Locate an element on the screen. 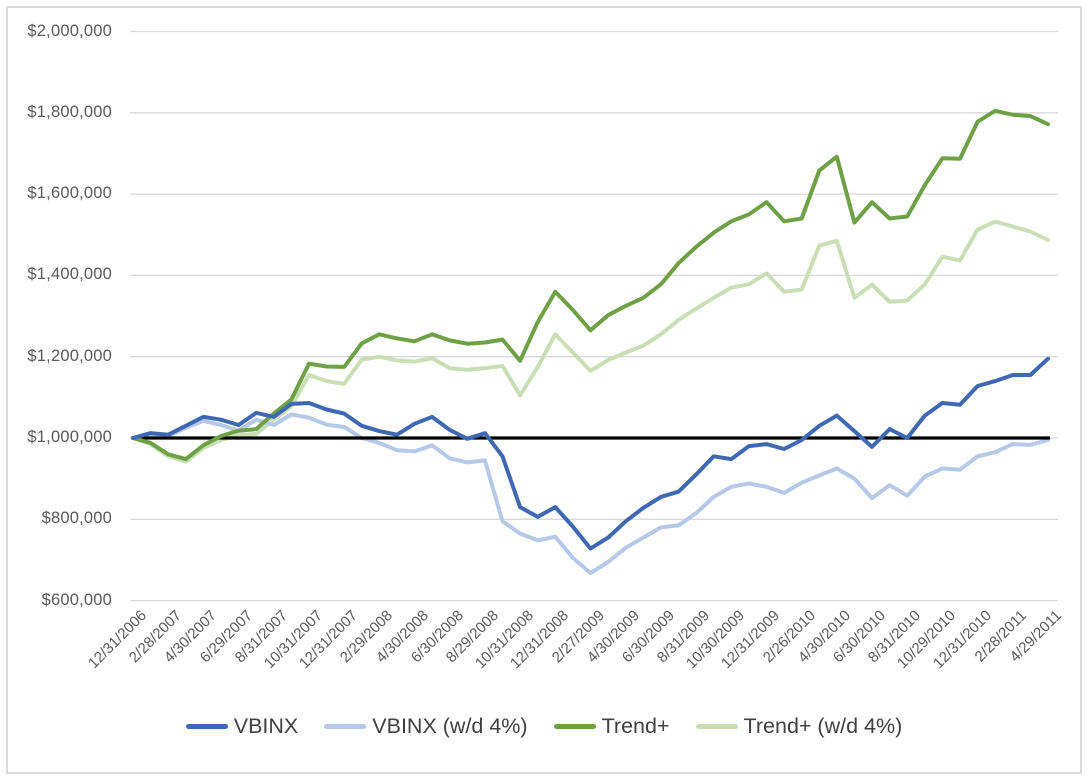 The image size is (1088, 780). chart-legend: VBINX VBINX (w/d 4%) Trend+ Trend+ (w/d 4%) is located at coordinates (544, 726).